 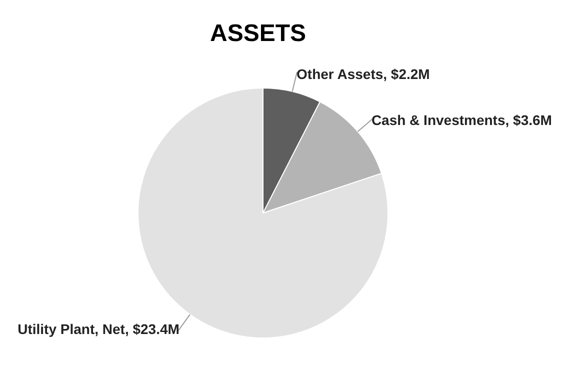 What do you see at coordinates (99, 329) in the screenshot?
I see `slice-label: Utility Plant, Net, $23.4M` at bounding box center [99, 329].